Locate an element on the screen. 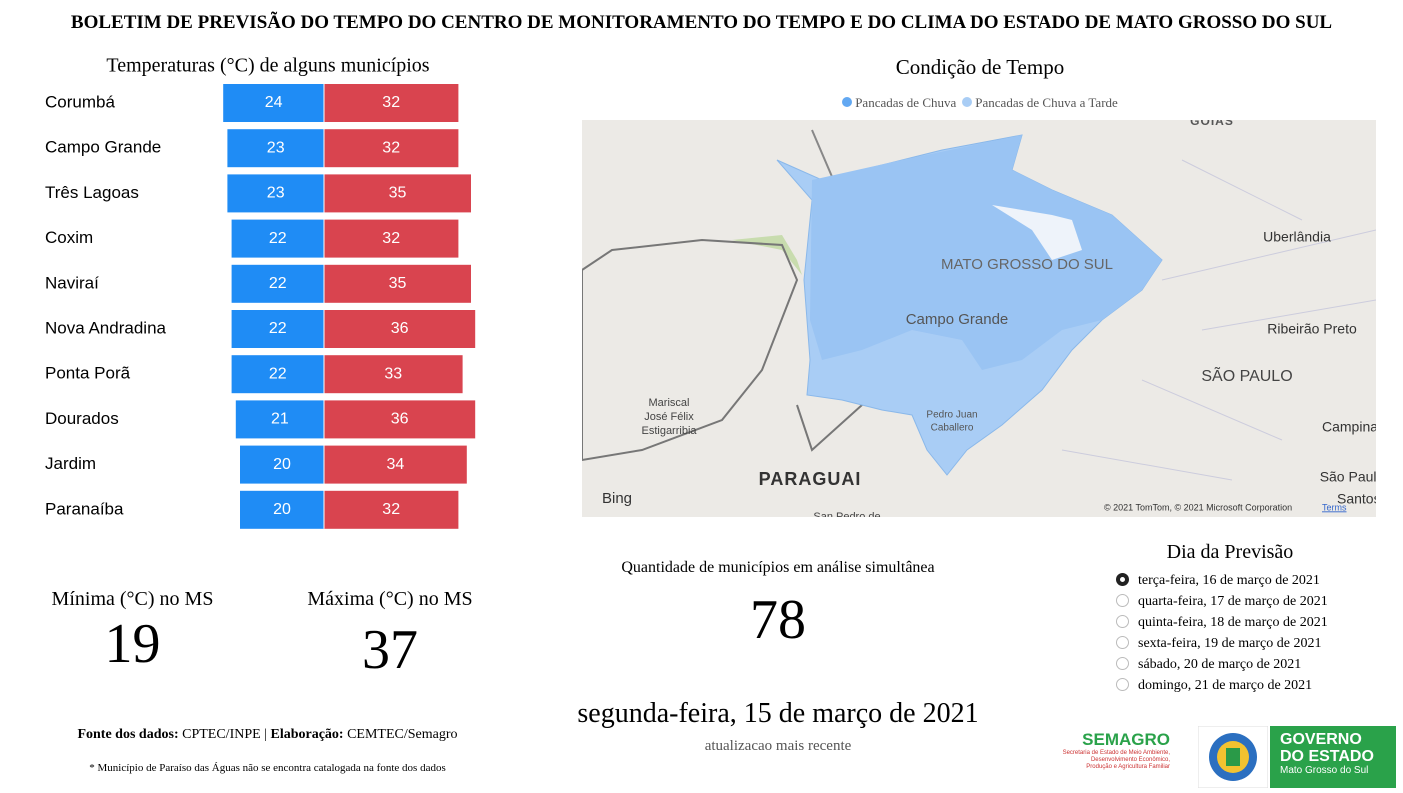 The height and width of the screenshot is (793, 1403). gov-line: GOVERNO is located at coordinates (1321, 739).